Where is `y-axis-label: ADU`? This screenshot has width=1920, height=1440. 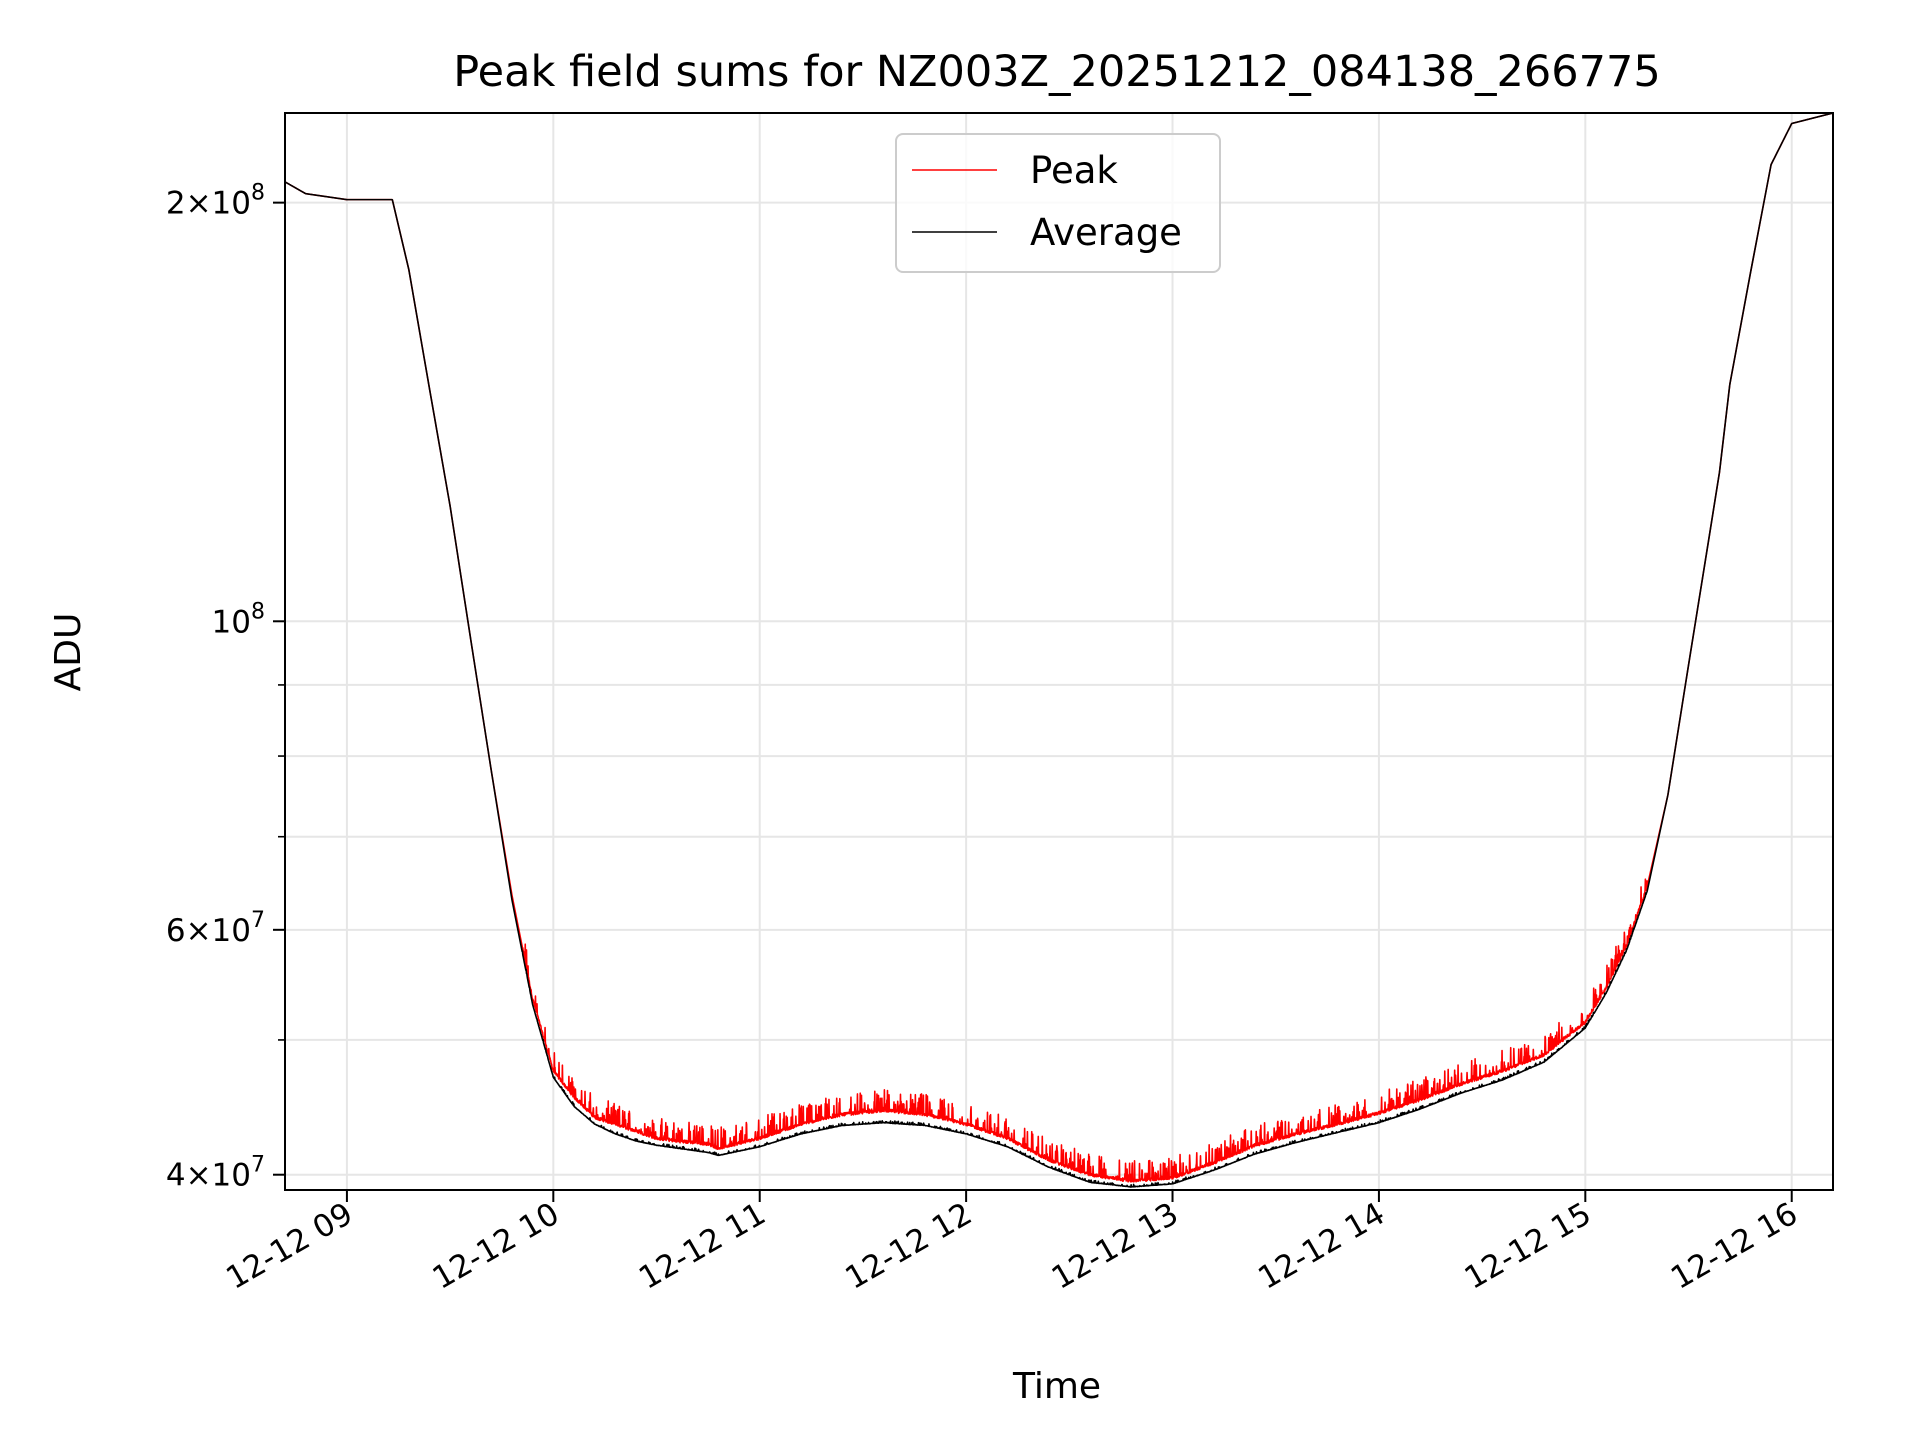
y-axis-label: ADU is located at coordinates (68, 652).